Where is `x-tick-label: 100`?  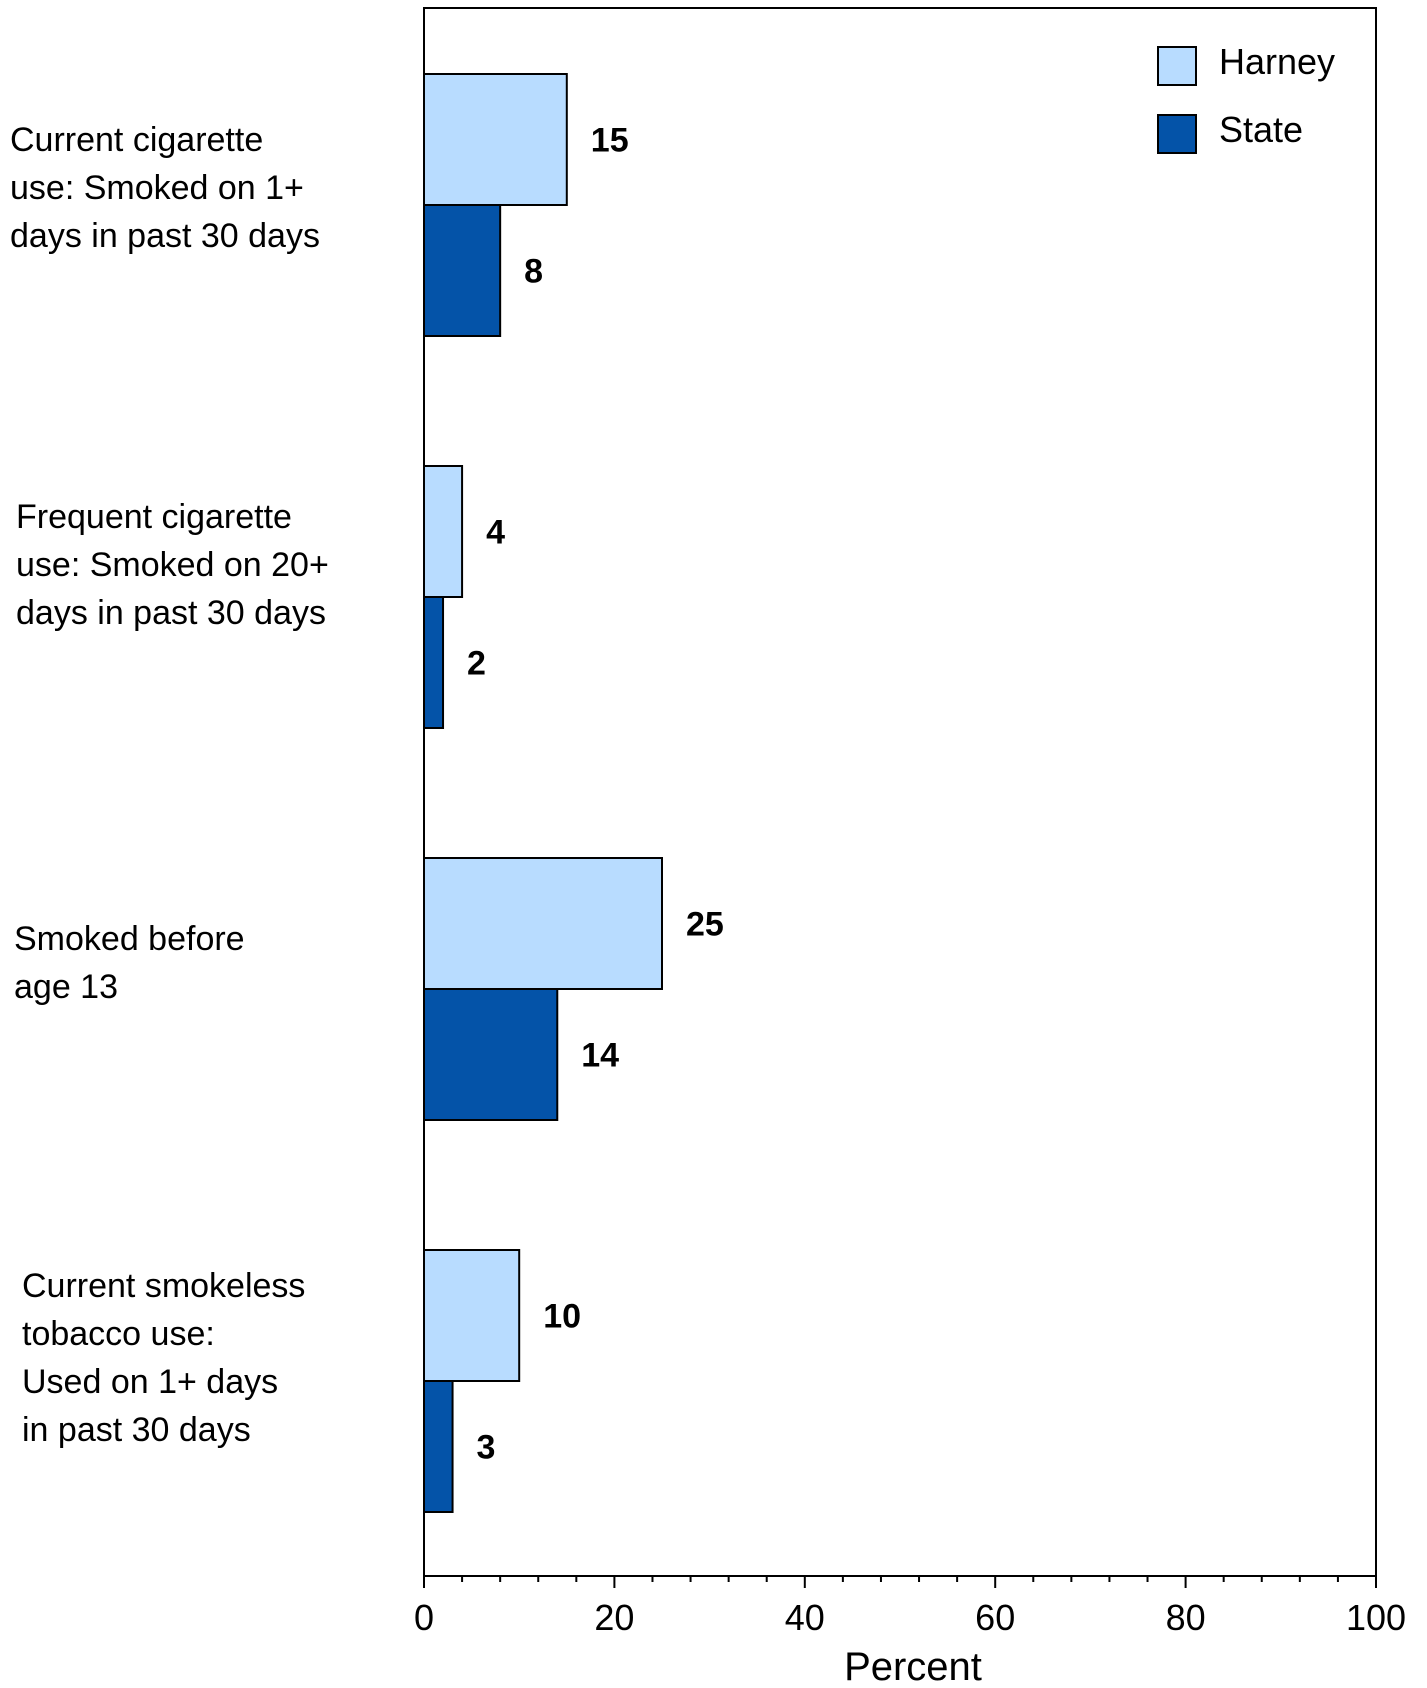
x-tick-label: 100 is located at coordinates (1376, 1617).